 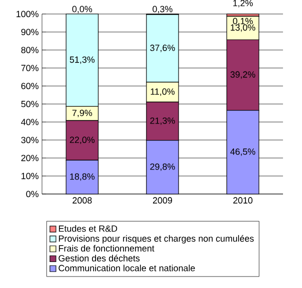 I want to click on y-tick-label: 90%, so click(x=29, y=32).